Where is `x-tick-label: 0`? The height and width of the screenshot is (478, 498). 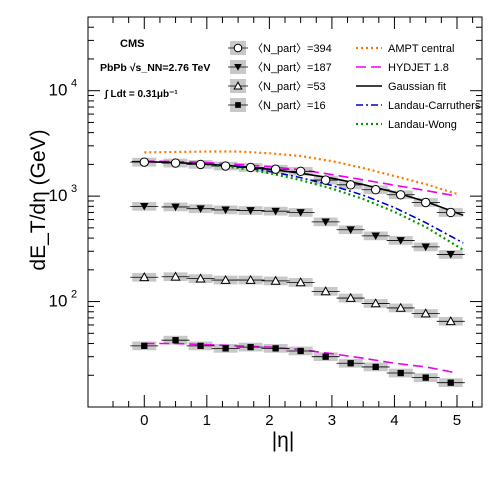
x-tick-label: 0 is located at coordinates (144, 420).